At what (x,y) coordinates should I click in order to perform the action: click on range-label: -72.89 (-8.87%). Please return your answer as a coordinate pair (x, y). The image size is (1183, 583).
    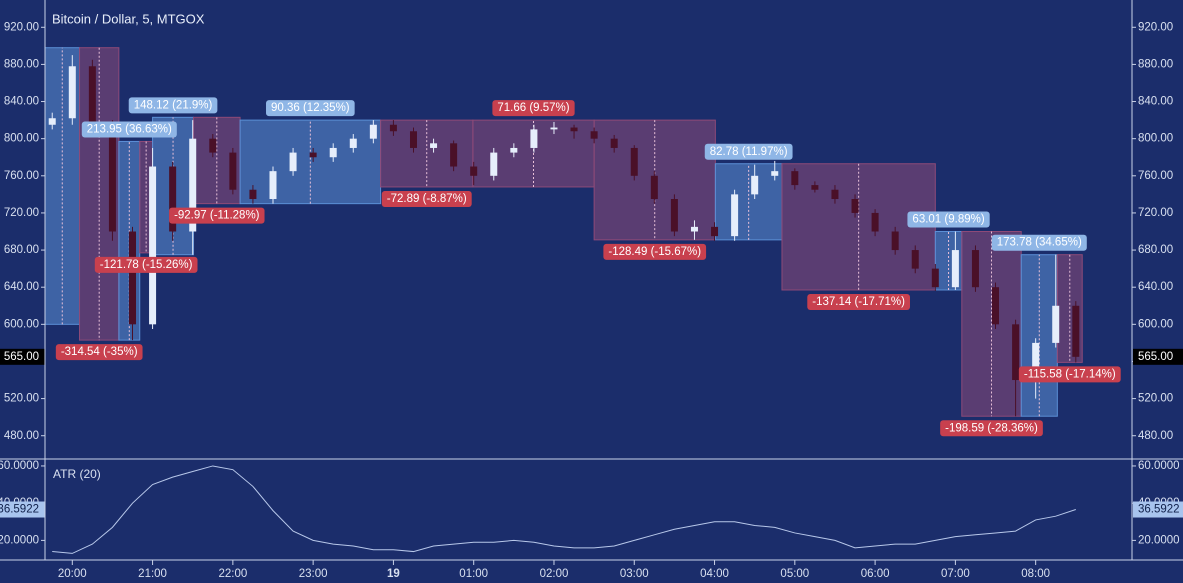
    Looking at the image, I should click on (427, 199).